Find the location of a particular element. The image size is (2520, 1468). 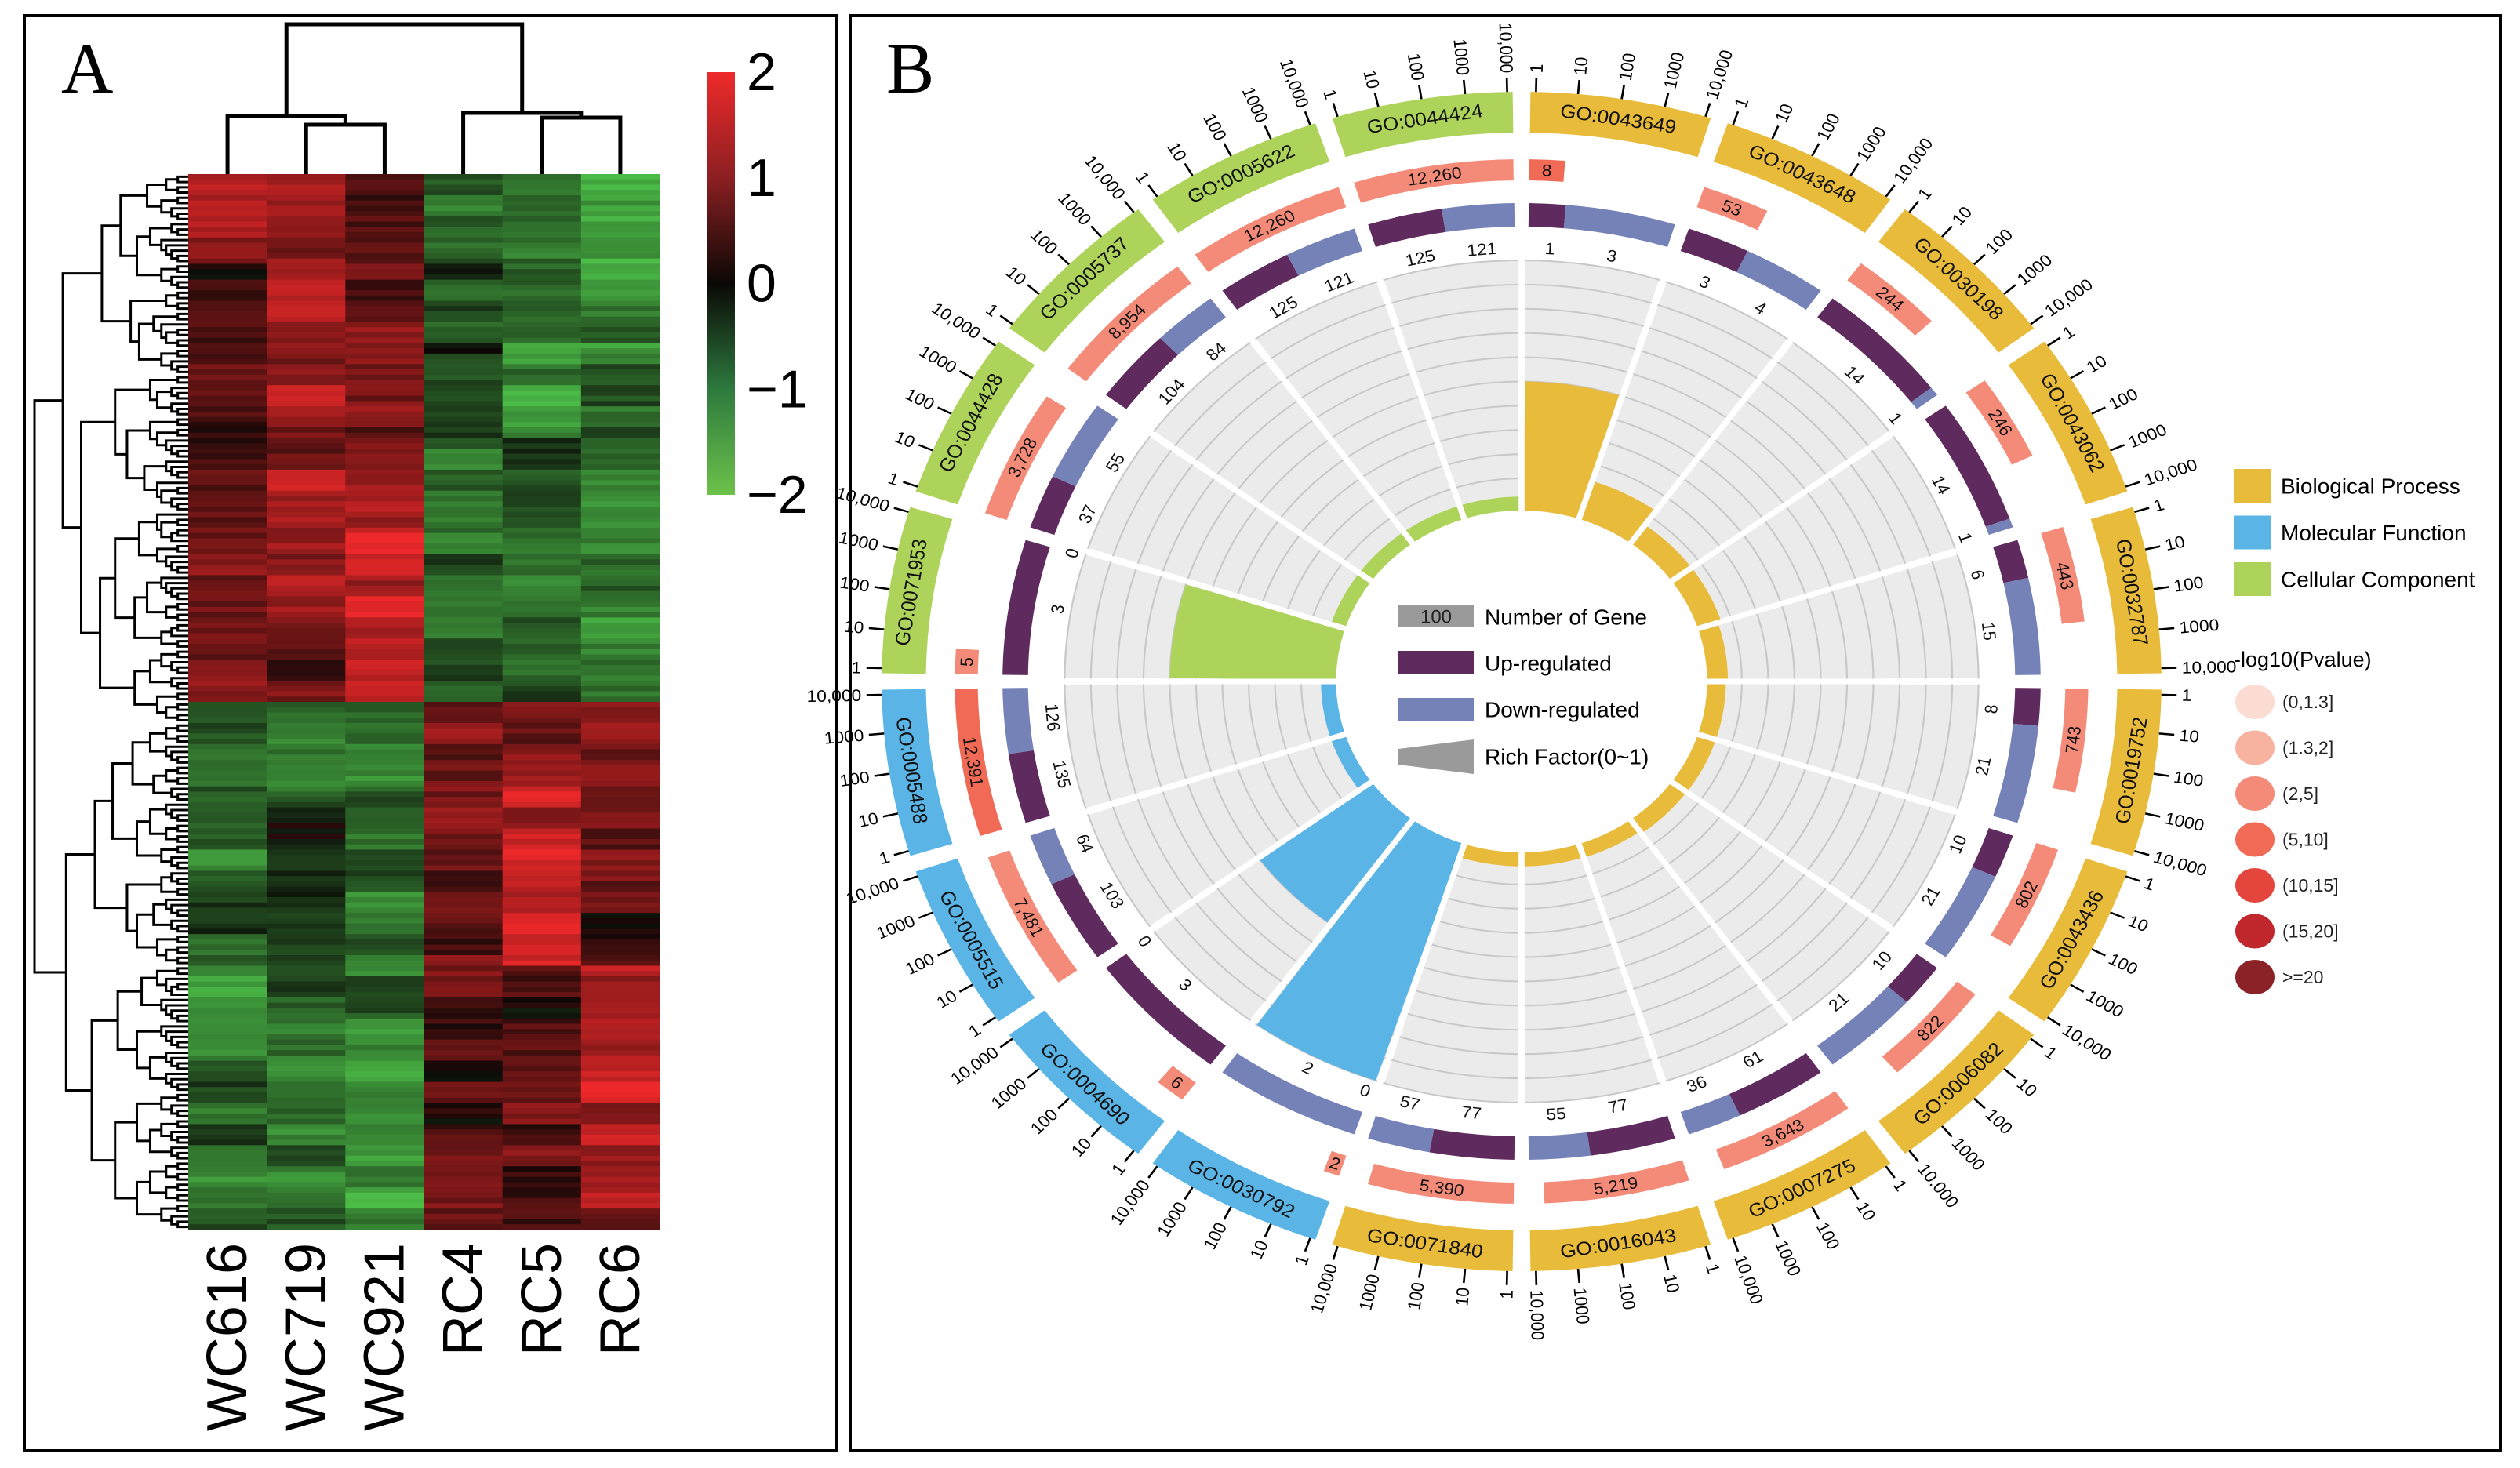

up-regulated-count: 77 is located at coordinates (1618, 1106).